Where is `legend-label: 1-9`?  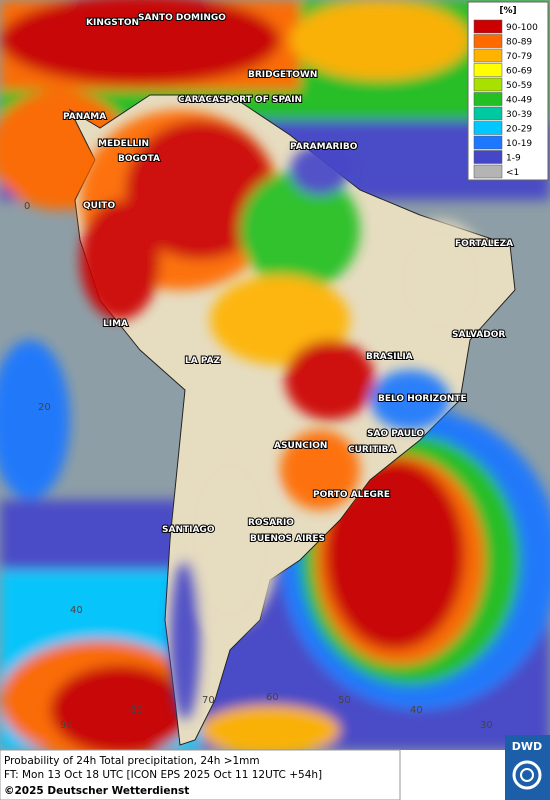 legend-label: 1-9 is located at coordinates (513, 159).